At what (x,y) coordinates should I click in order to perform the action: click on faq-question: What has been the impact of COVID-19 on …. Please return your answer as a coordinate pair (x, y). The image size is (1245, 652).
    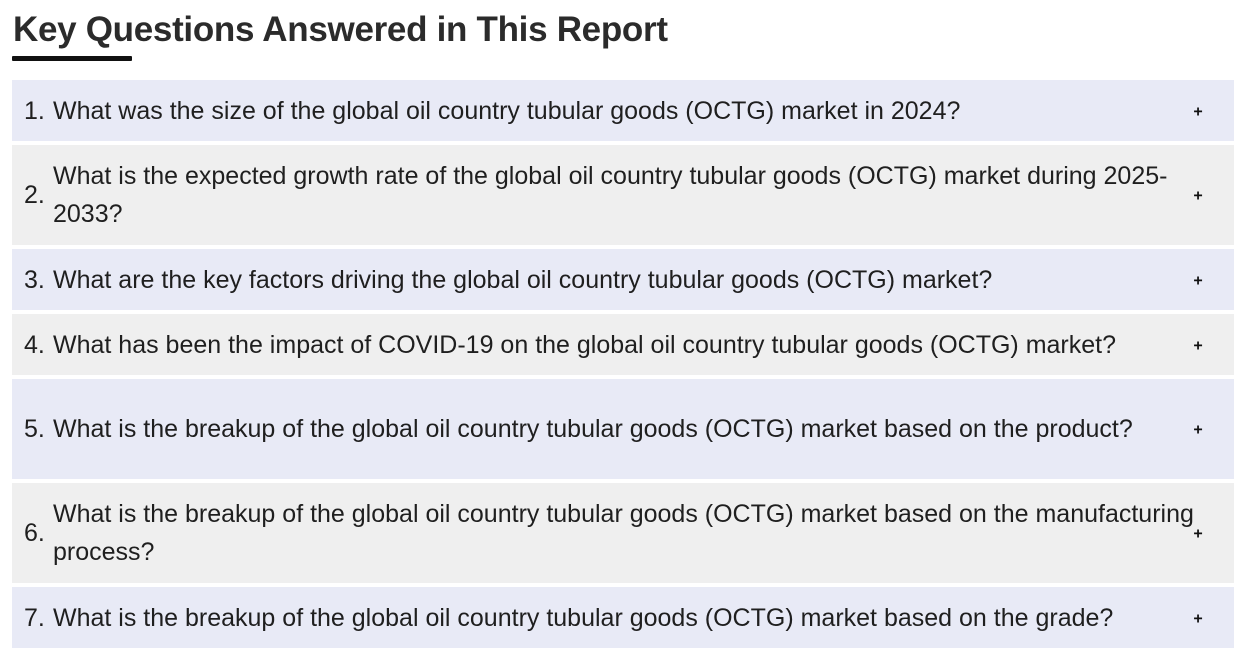
    Looking at the image, I should click on (585, 344).